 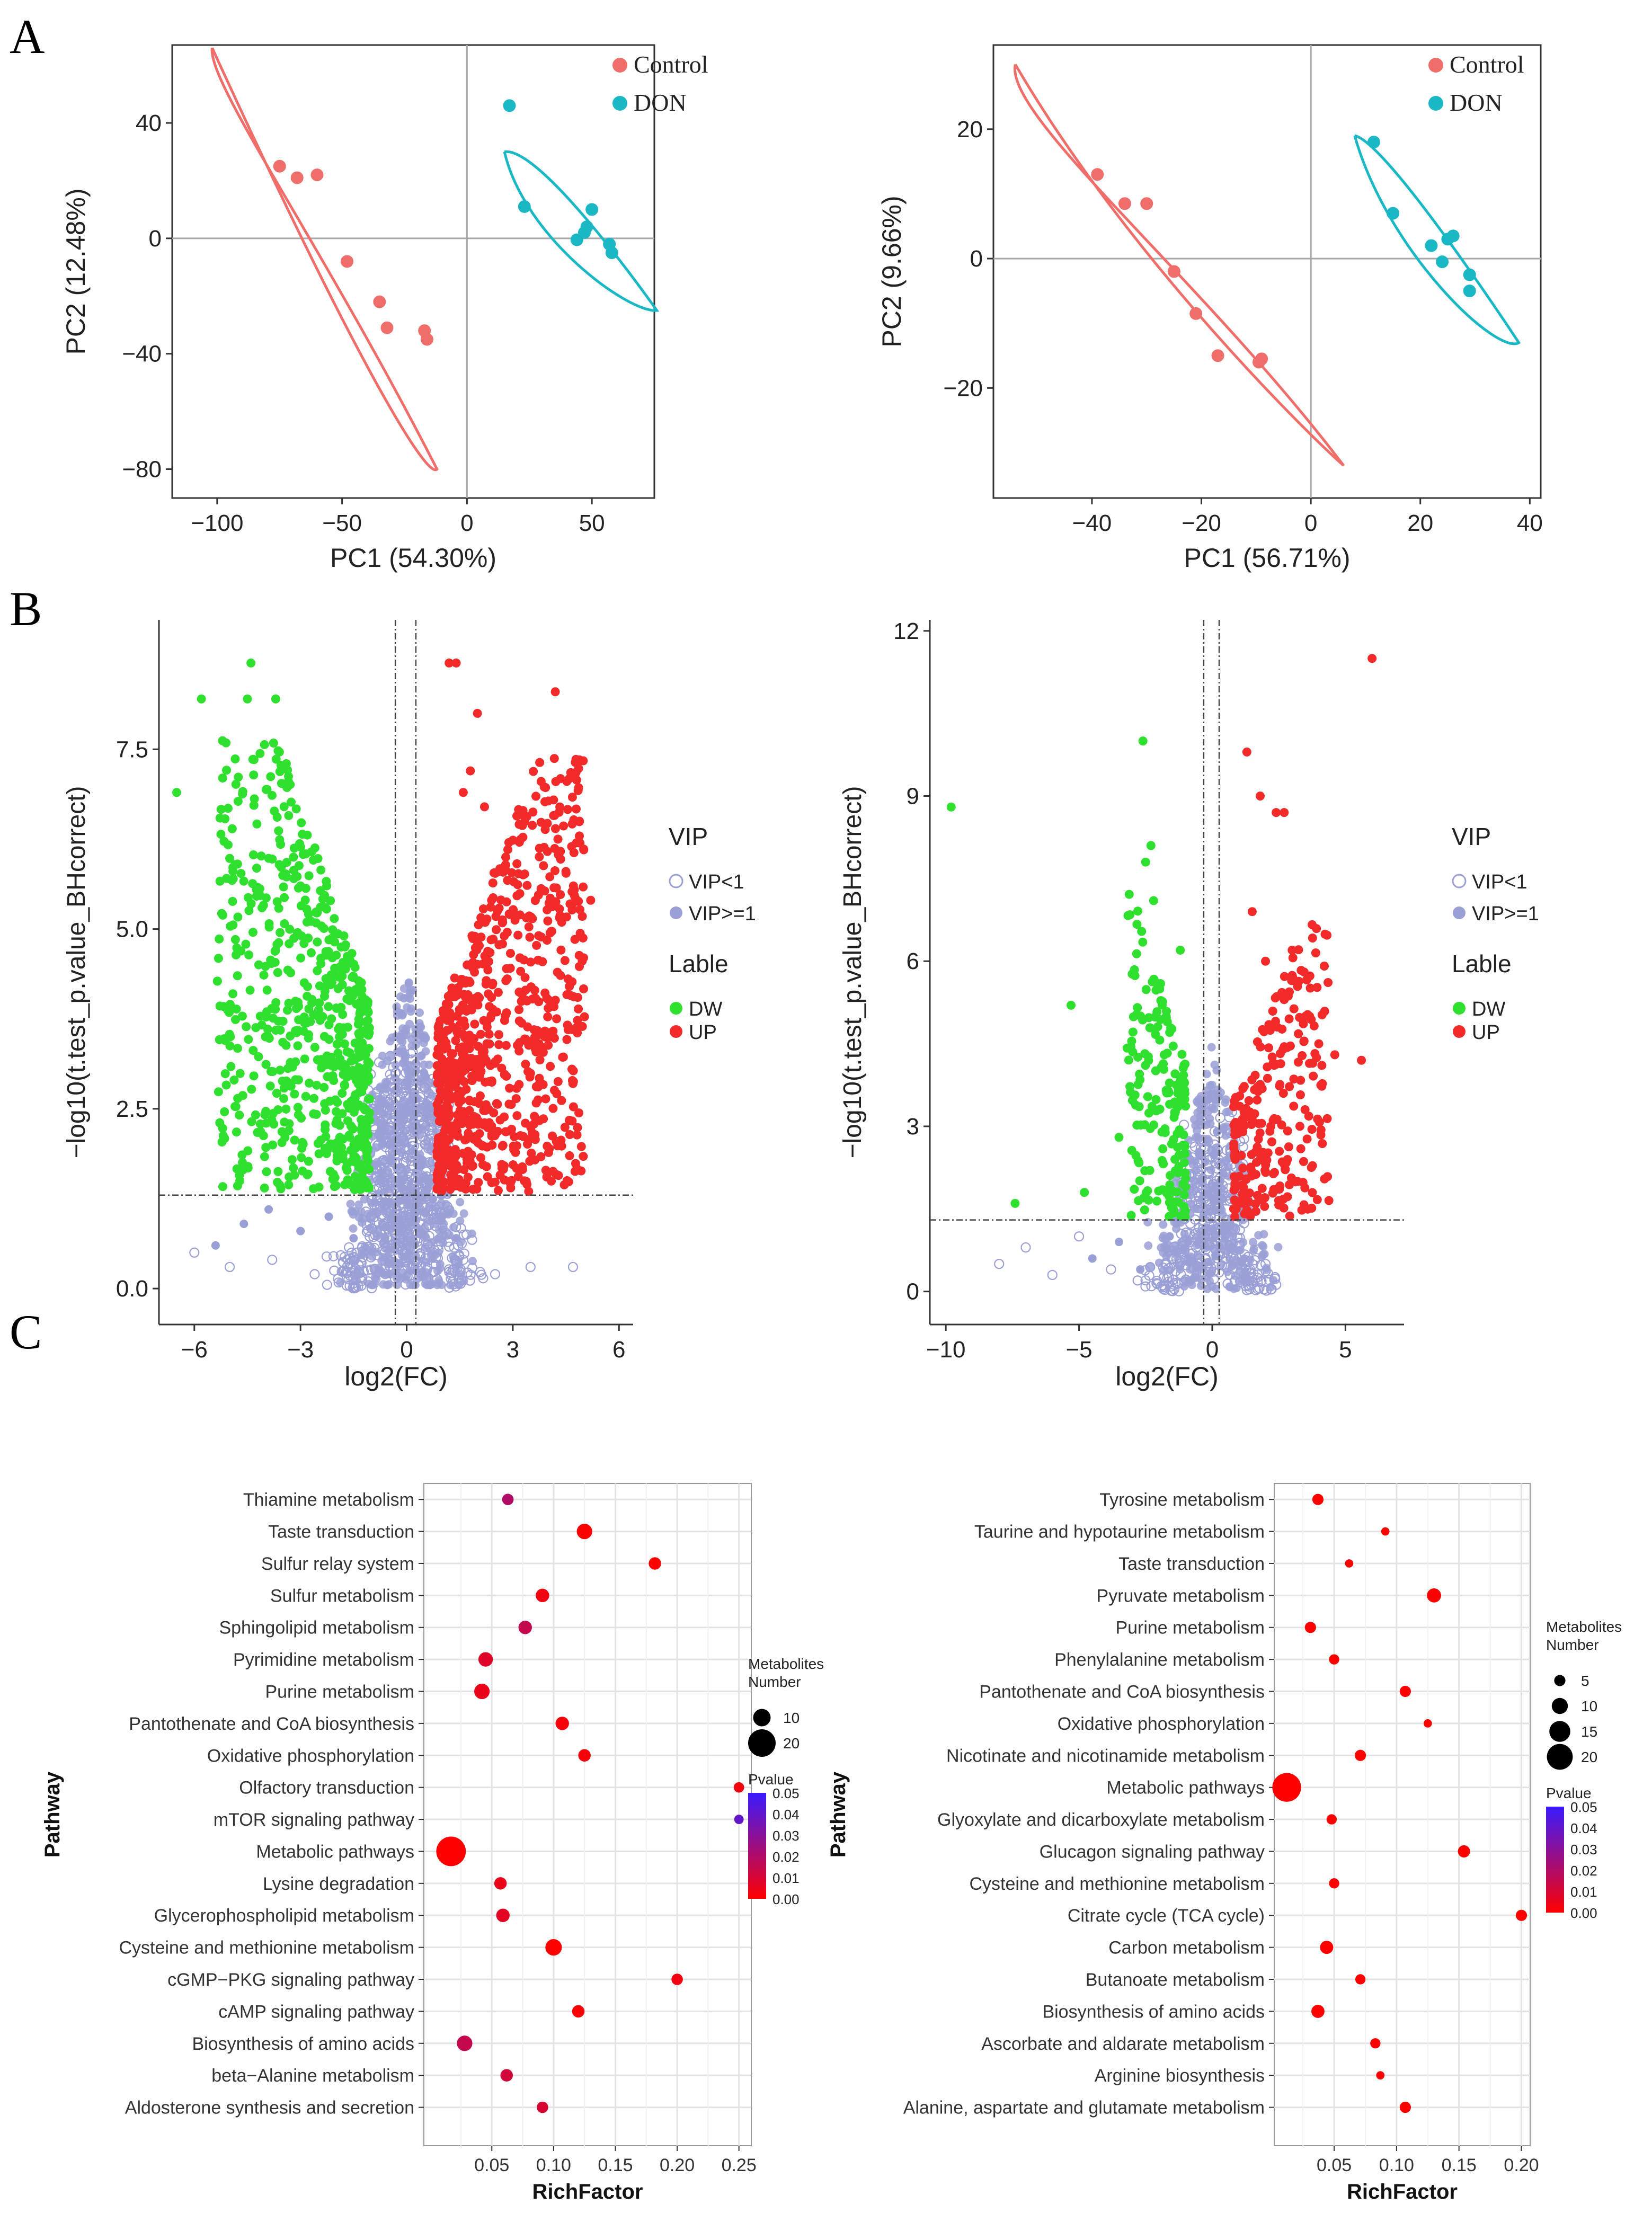 I want to click on color-legend-label: 0.01, so click(x=1583, y=1892).